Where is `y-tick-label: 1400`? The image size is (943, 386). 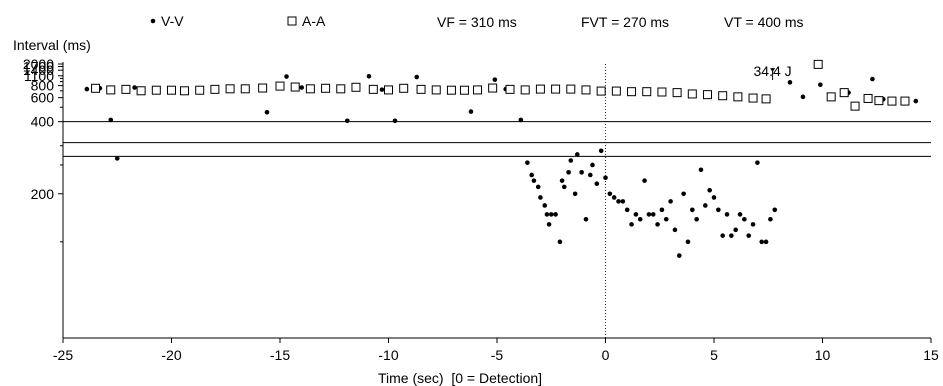 y-tick-label: 1400 is located at coordinates (38, 70).